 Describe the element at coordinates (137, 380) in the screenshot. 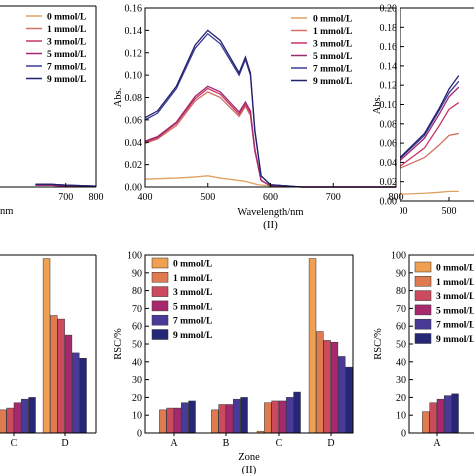

I see `y-tick-label: 30` at that location.